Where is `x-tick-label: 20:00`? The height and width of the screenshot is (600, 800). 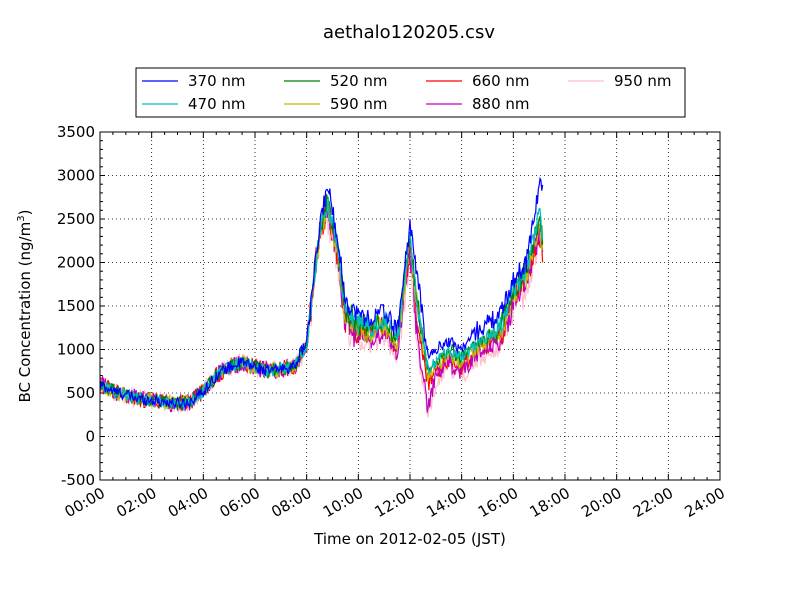 x-tick-label: 20:00 is located at coordinates (601, 502).